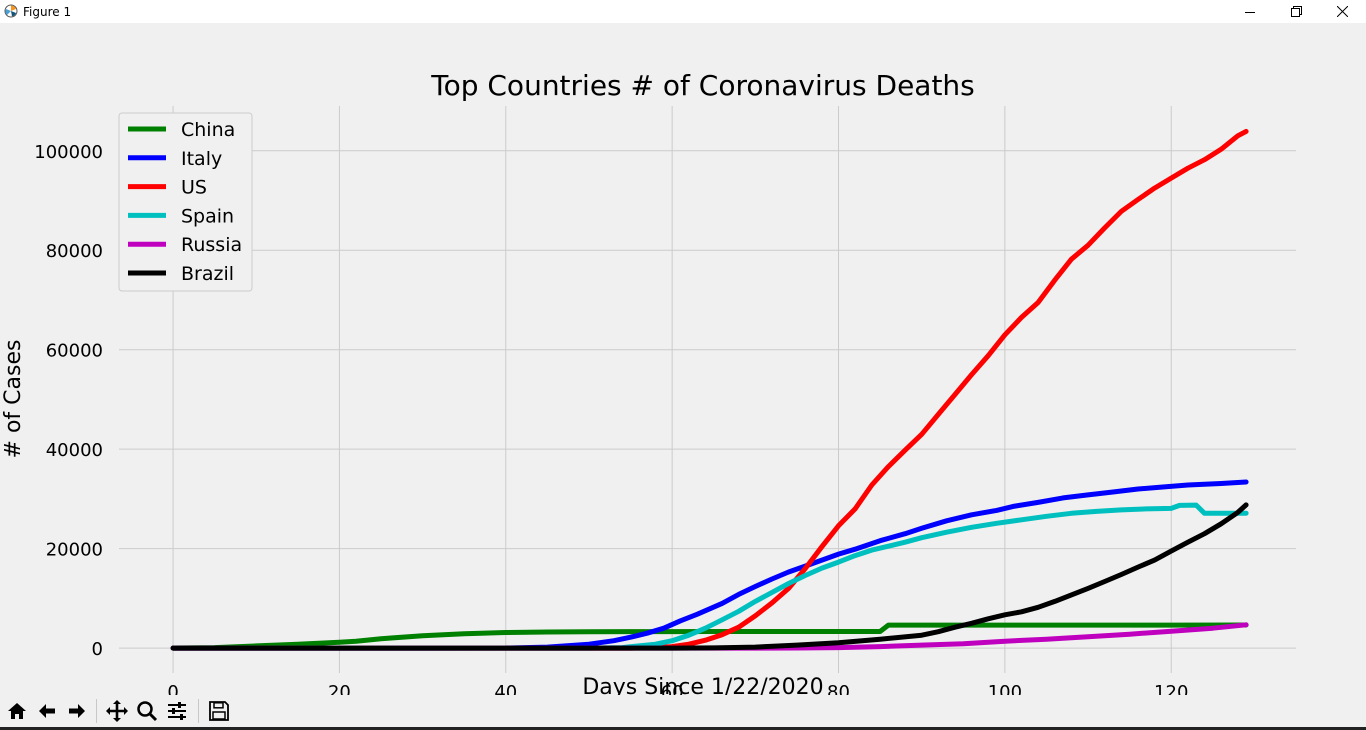  What do you see at coordinates (211, 245) in the screenshot?
I see `legend-label-russia: Russia` at bounding box center [211, 245].